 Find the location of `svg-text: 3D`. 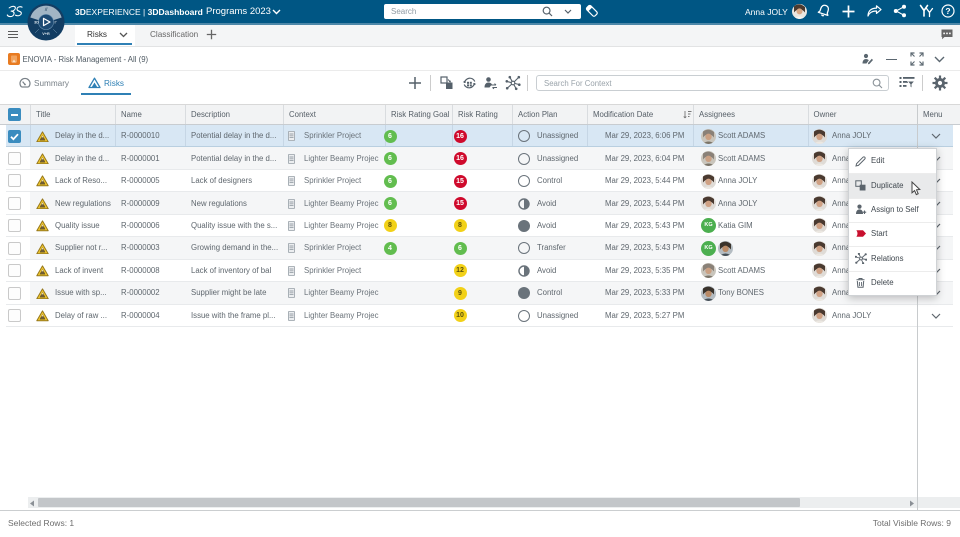

svg-text: 3D is located at coordinates (36, 22).